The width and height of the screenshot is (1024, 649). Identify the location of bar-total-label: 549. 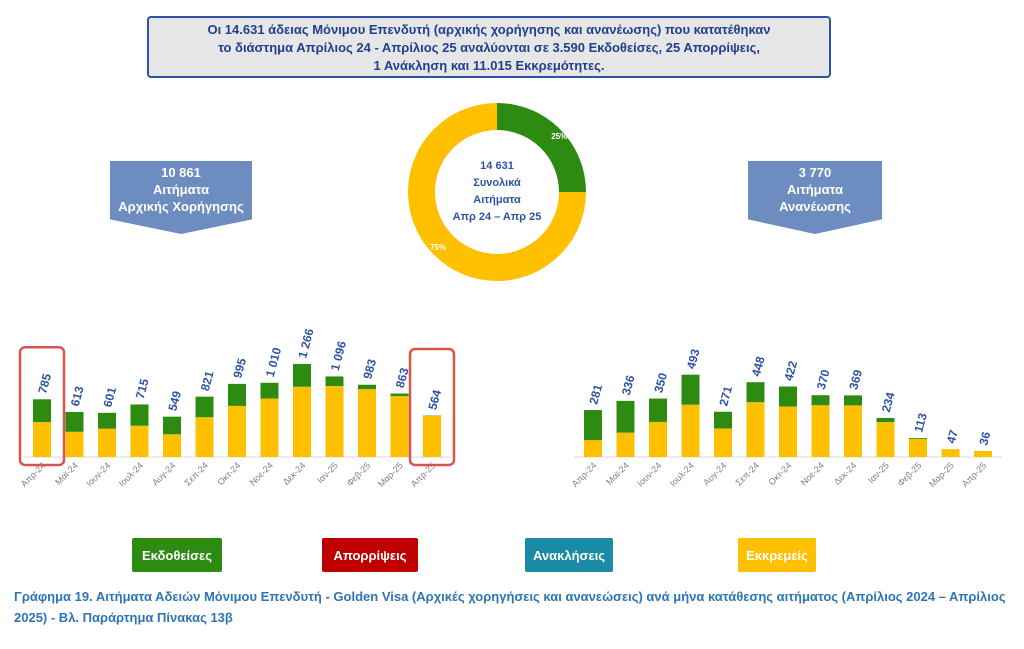
(174, 400).